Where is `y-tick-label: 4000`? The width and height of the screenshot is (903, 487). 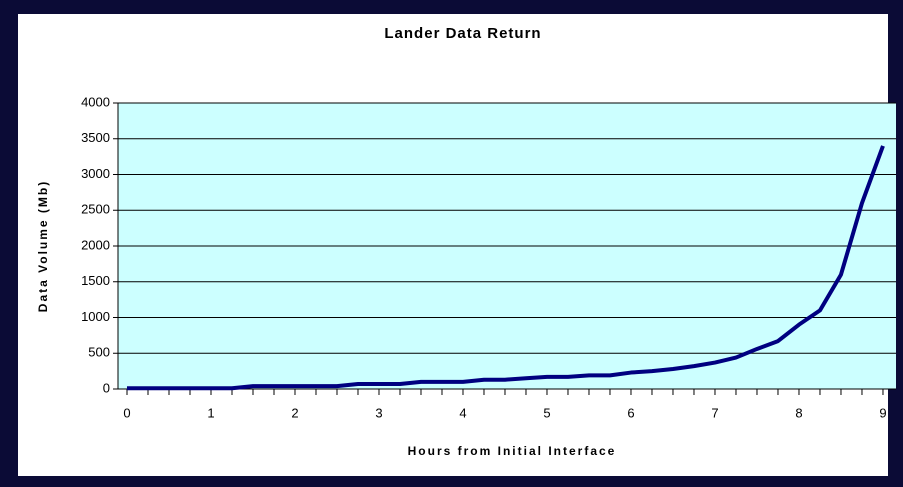
y-tick-label: 4000 is located at coordinates (95, 101).